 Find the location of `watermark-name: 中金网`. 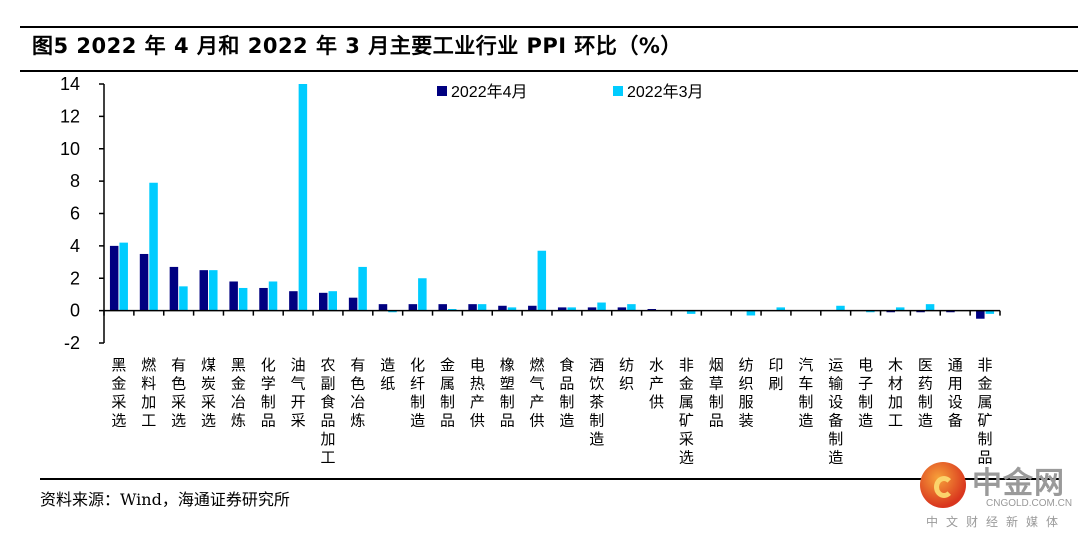

watermark-name: 中金网 is located at coordinates (1018, 483).